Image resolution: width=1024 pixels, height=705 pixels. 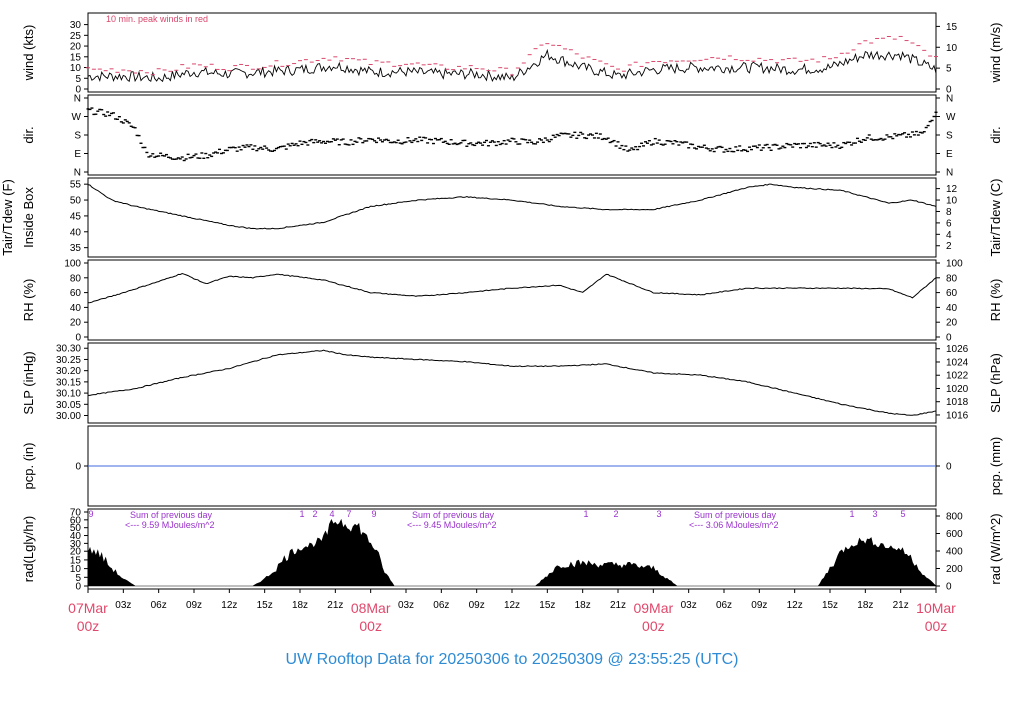 What do you see at coordinates (957, 402) in the screenshot?
I see `slp-right-tick-label: 1018` at bounding box center [957, 402].